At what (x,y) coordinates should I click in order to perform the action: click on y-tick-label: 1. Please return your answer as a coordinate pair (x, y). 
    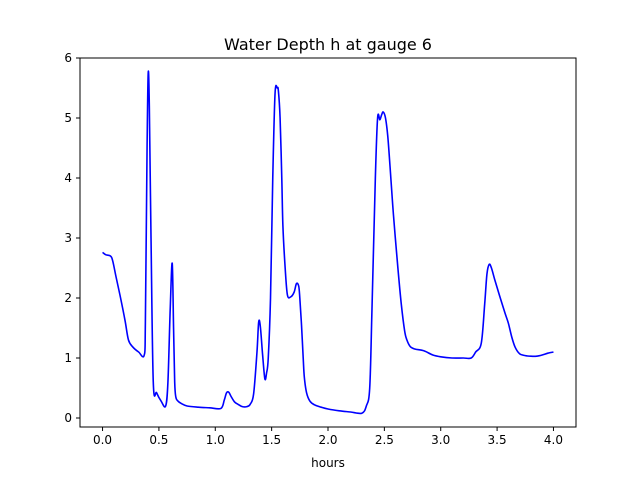
    Looking at the image, I should click on (68, 358).